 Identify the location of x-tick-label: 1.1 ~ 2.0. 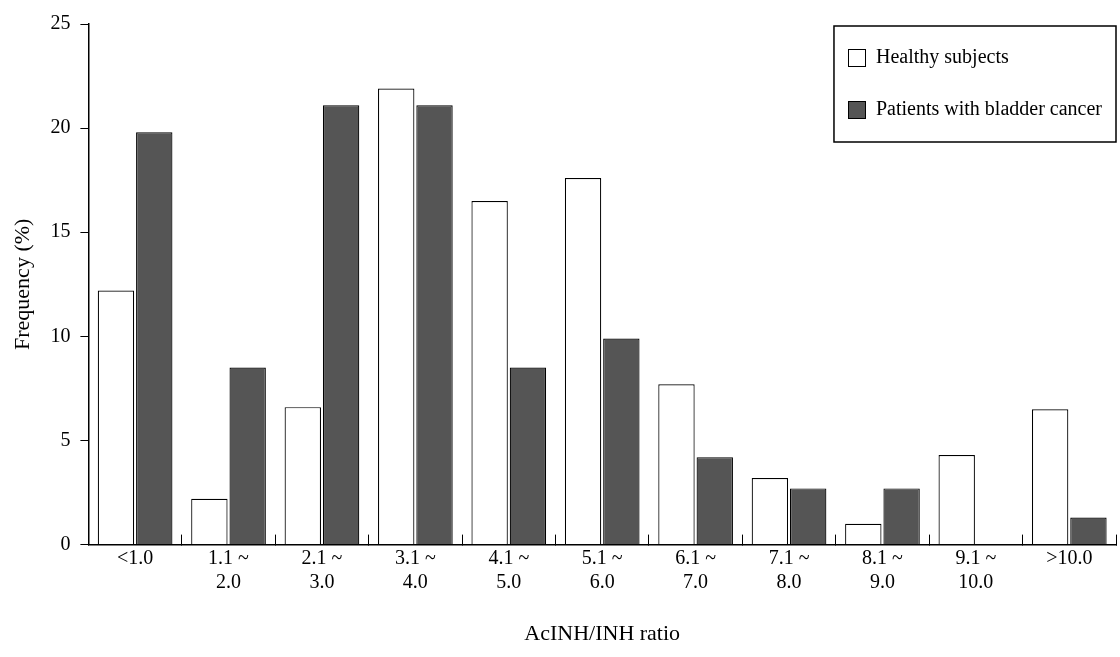
(229, 568).